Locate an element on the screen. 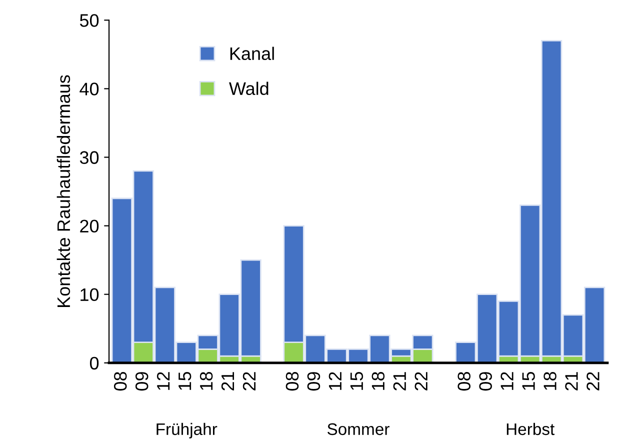 This screenshot has width=623, height=448. legend-label: Kanal is located at coordinates (252, 53).